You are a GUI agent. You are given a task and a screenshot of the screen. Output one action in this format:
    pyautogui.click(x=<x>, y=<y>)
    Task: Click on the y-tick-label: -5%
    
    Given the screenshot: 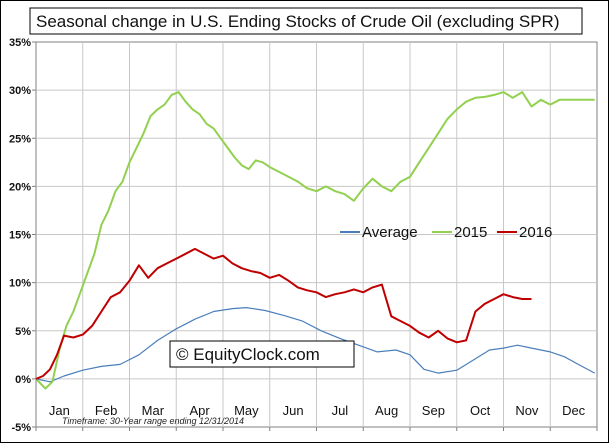 What is the action you would take?
    pyautogui.click(x=21, y=428)
    